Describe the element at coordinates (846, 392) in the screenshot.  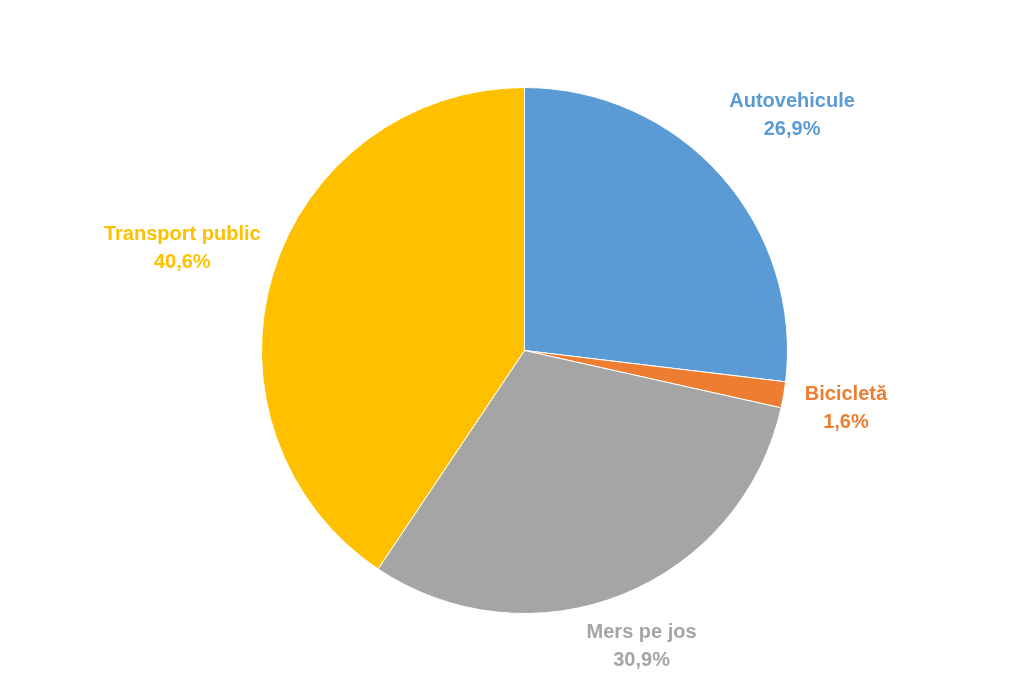
I see `slice-label: Bicicletă` at that location.